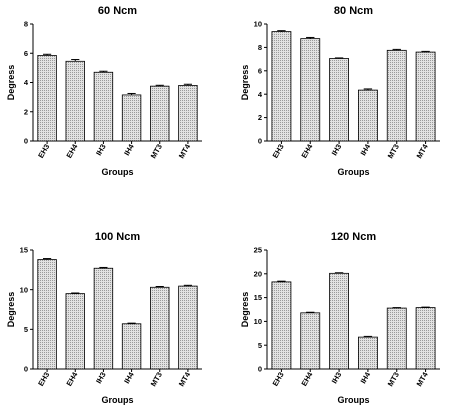  What do you see at coordinates (258, 321) in the screenshot?
I see `chart-3-ytick-label: 10` at bounding box center [258, 321].